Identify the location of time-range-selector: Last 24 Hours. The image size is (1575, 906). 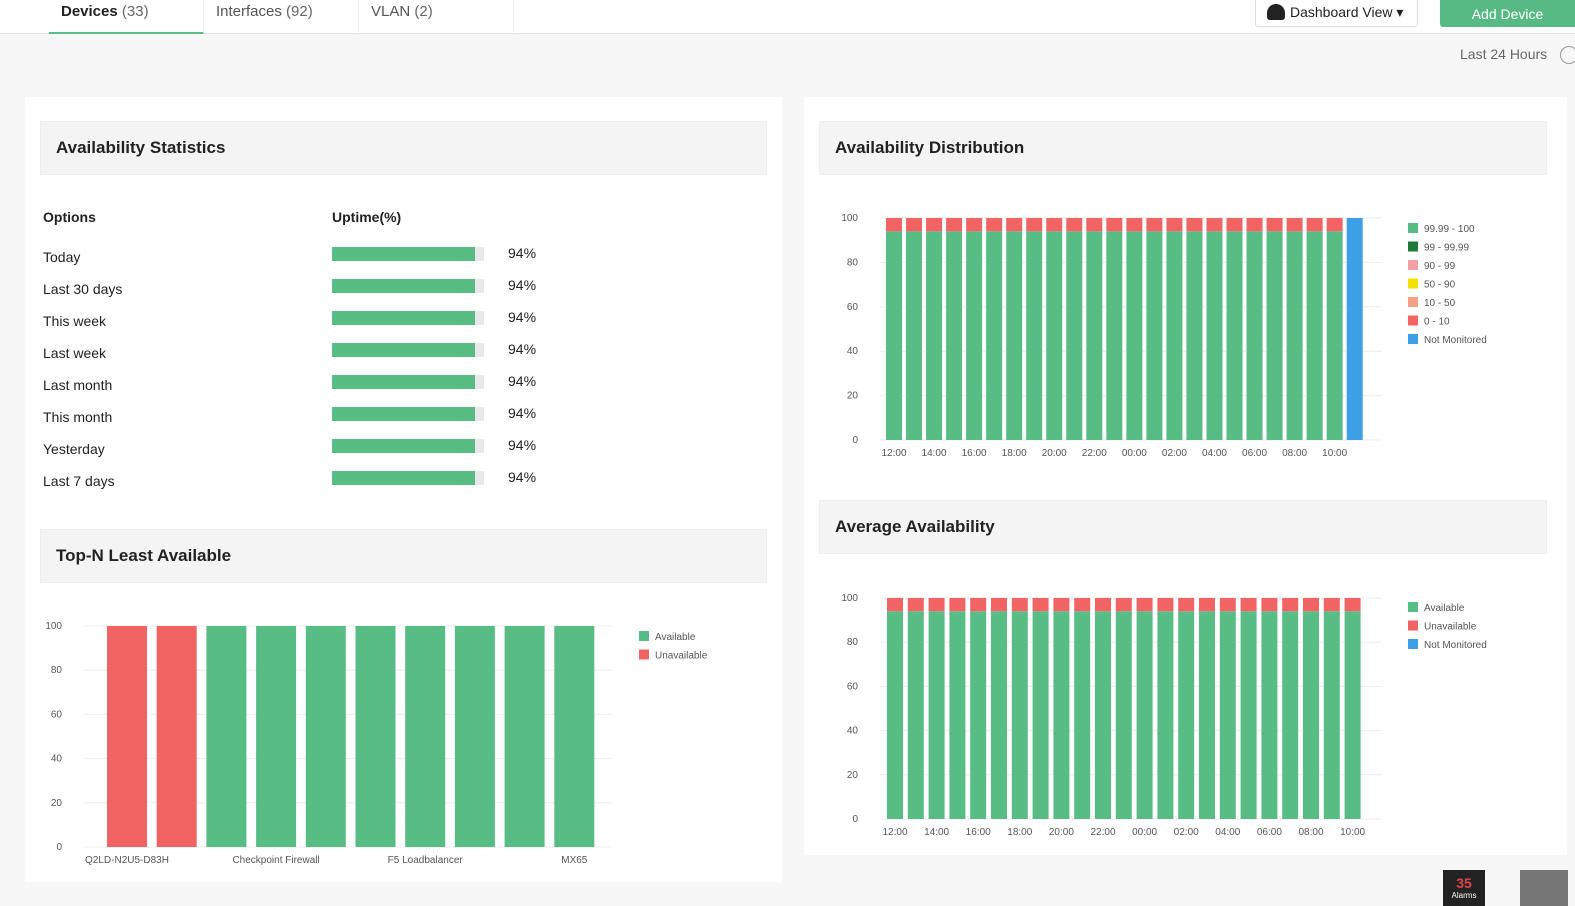
(1504, 54).